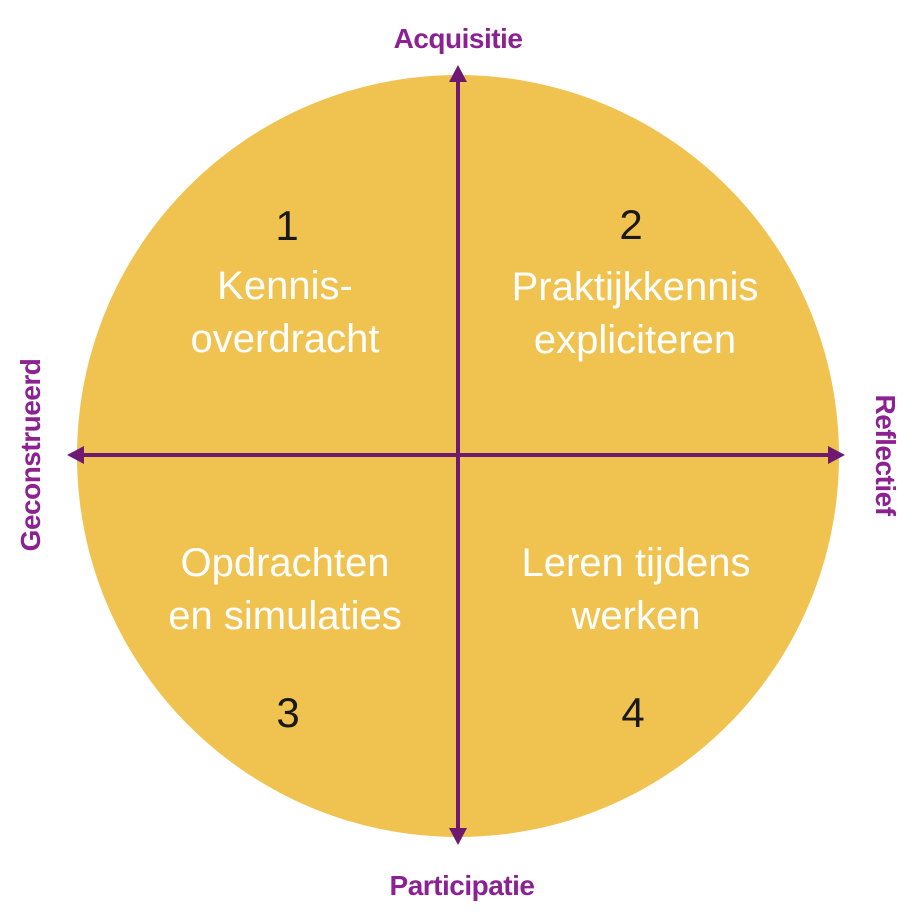 This screenshot has width=919, height=919. What do you see at coordinates (635, 287) in the screenshot?
I see `quadrant-2-title-line-1: Praktijkkennis` at bounding box center [635, 287].